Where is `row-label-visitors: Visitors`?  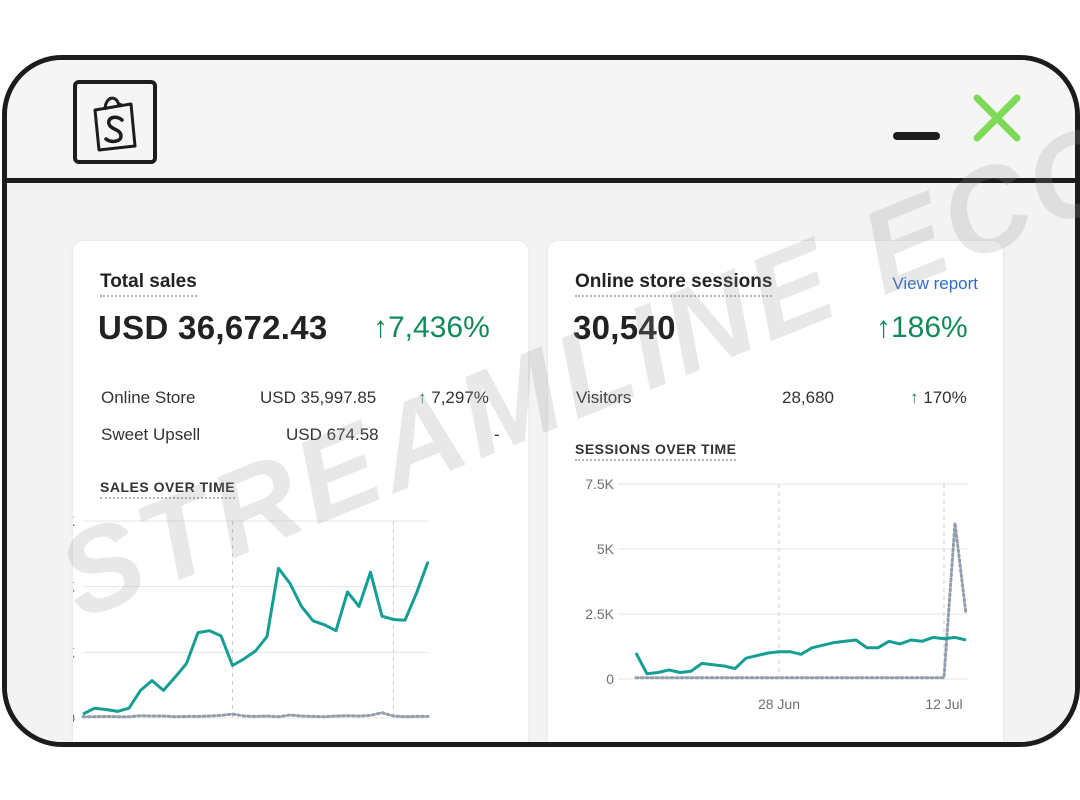 row-label-visitors: Visitors is located at coordinates (604, 397).